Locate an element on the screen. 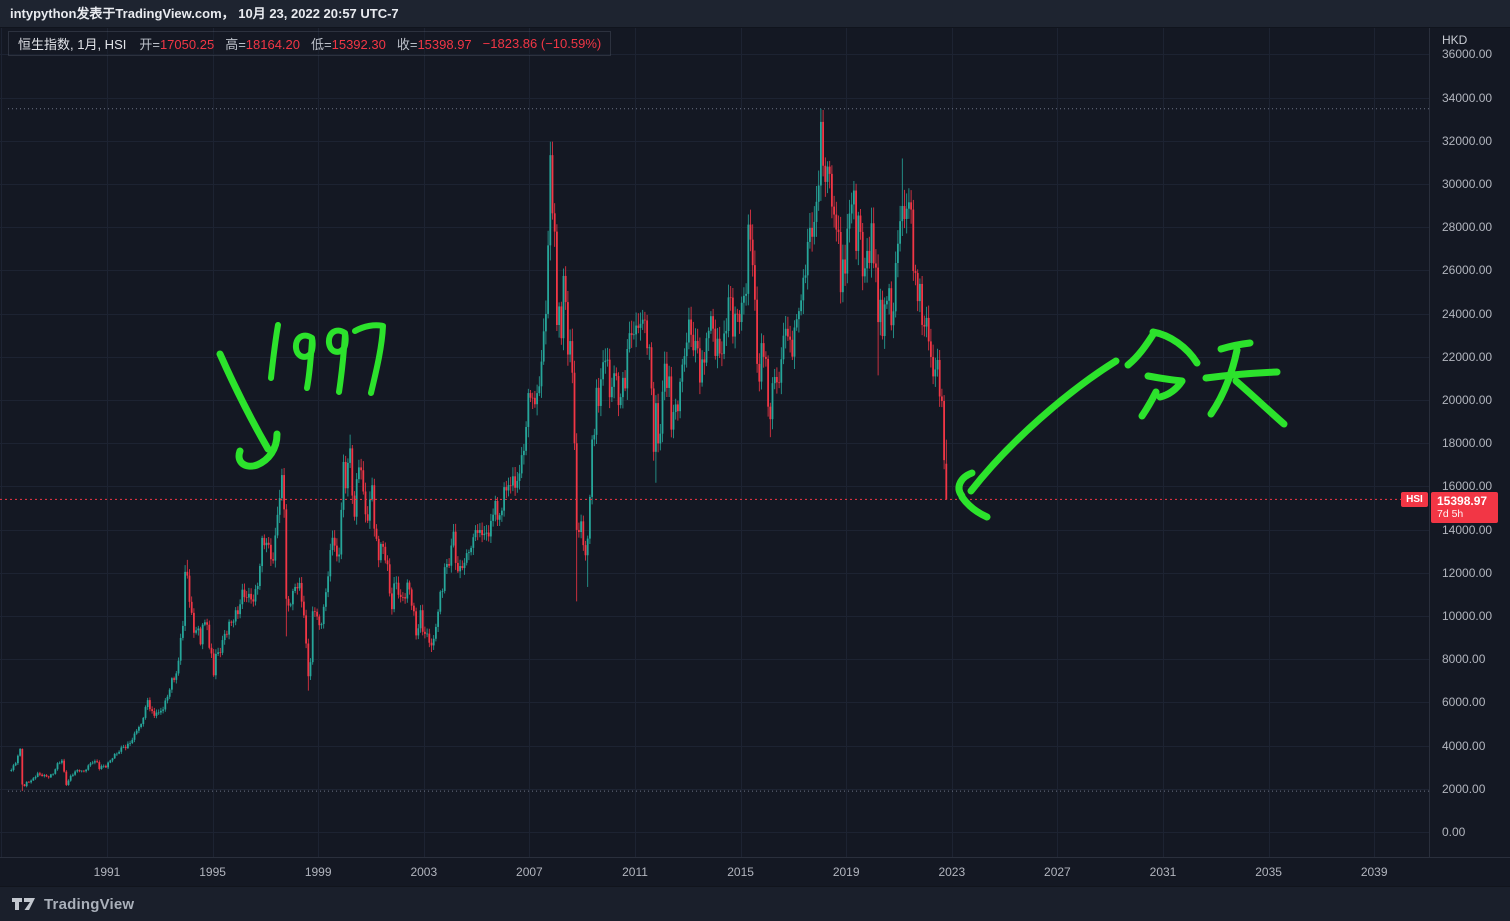  time-tick-label: 2015 is located at coordinates (740, 872).